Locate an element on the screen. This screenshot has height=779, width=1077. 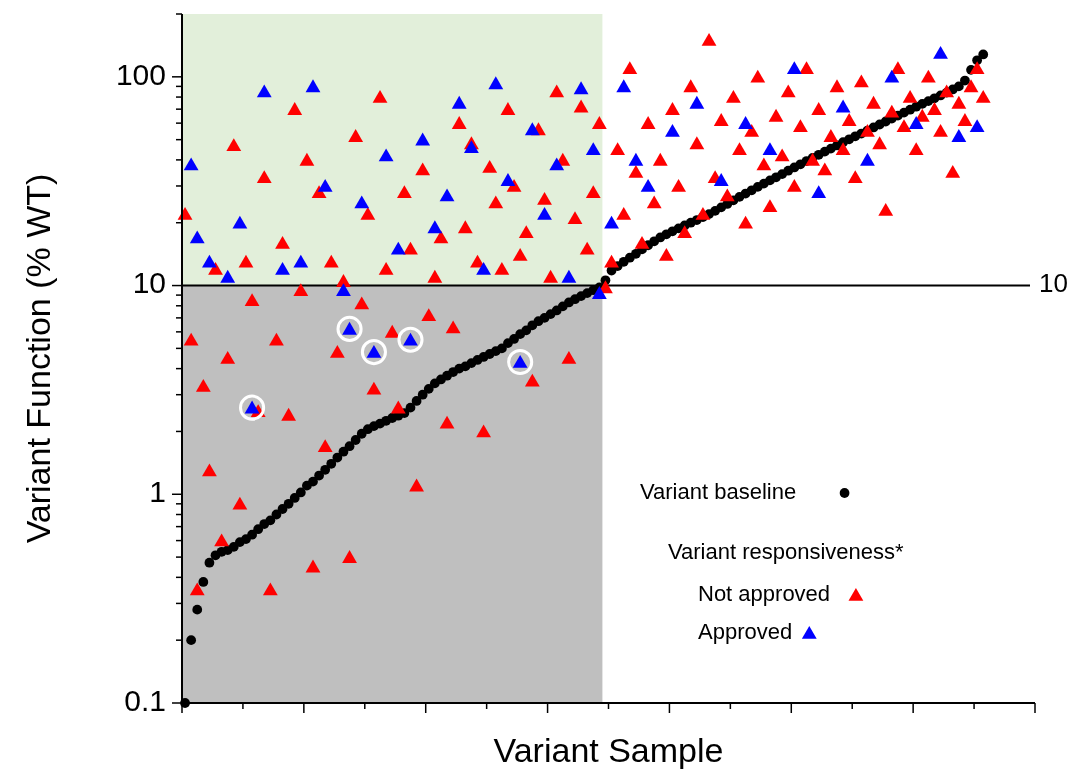
ref-line-label: 10 is located at coordinates (1053, 283).